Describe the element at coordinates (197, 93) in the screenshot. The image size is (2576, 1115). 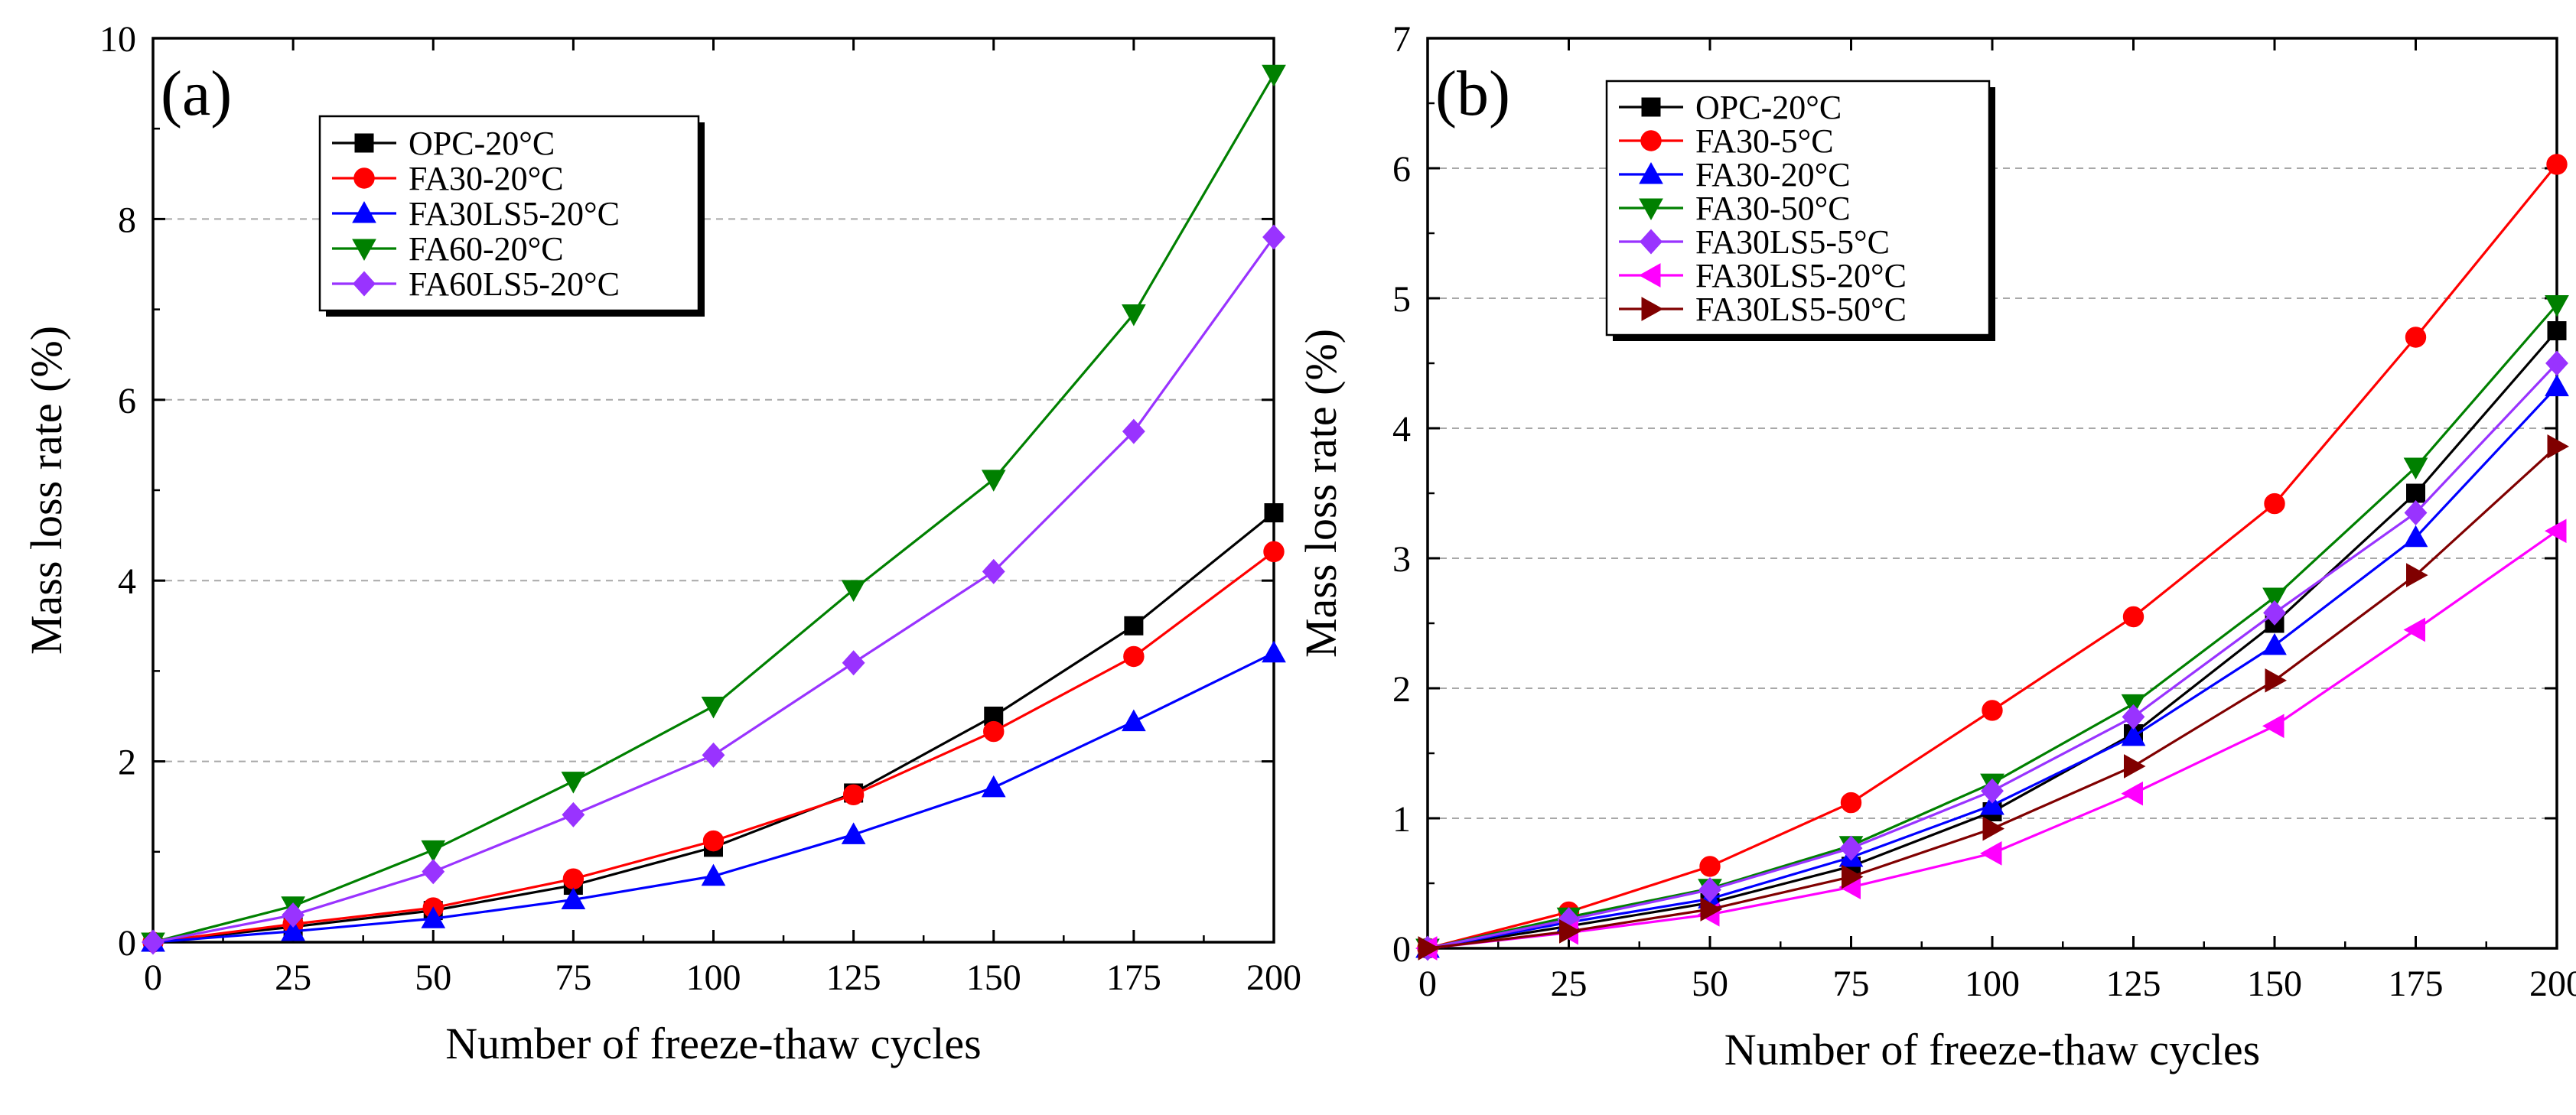
I see `panel-label: (a)` at that location.